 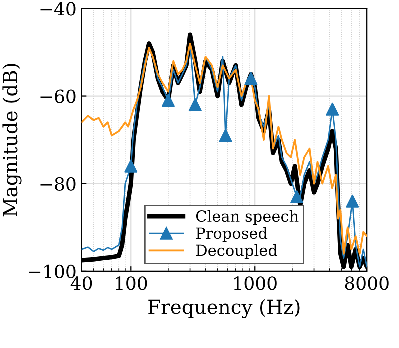 I want to click on x-tick-label: 8000, so click(x=367, y=283).